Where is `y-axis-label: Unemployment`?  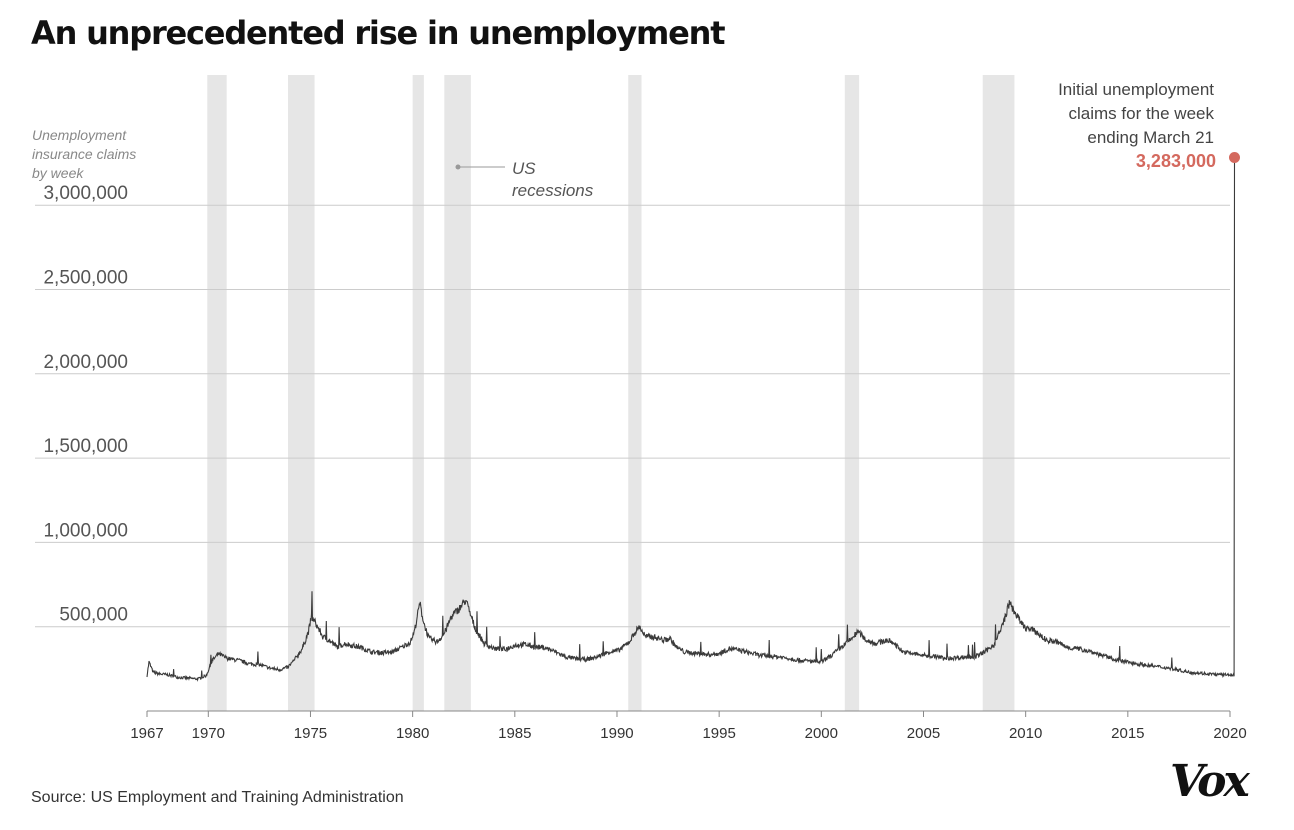
y-axis-label: Unemployment is located at coordinates (79, 135).